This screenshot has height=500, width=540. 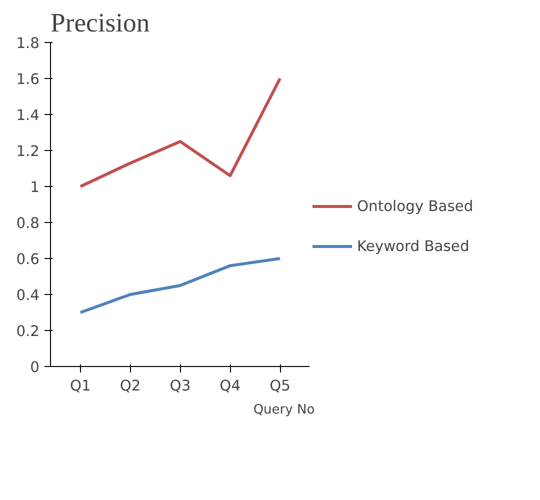 What do you see at coordinates (28, 223) in the screenshot?
I see `y-tick-label: 0.8` at bounding box center [28, 223].